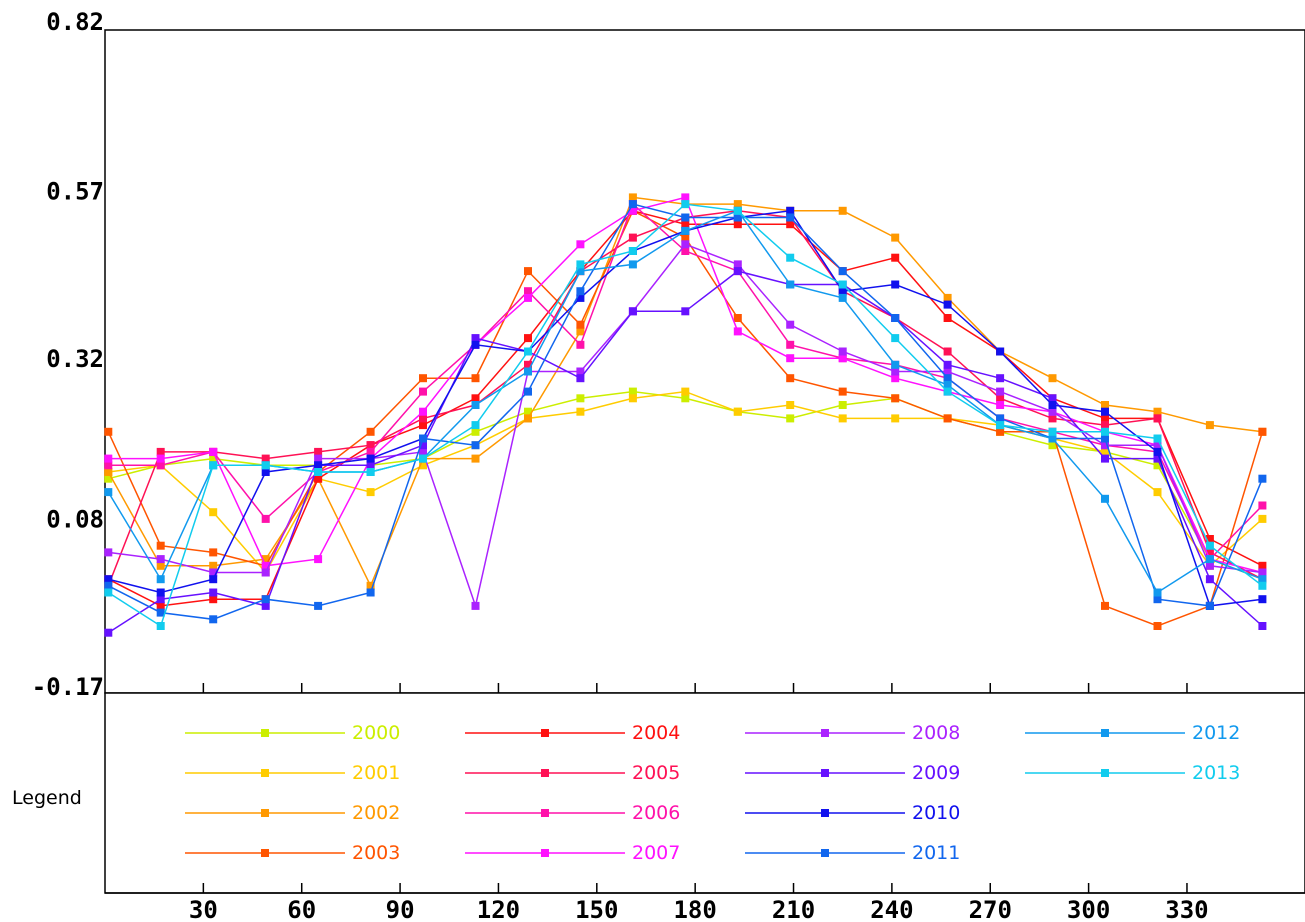 The height and width of the screenshot is (922, 1305). Describe the element at coordinates (572, 813) in the screenshot. I see `legend-item: 2006` at that location.